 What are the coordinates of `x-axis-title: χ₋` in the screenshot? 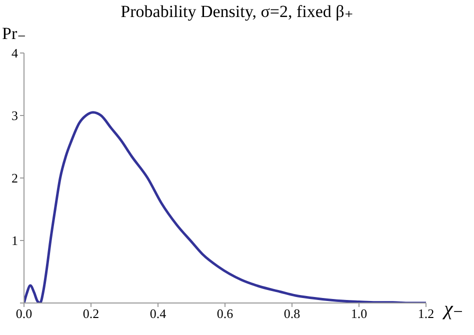 It's located at (454, 309).